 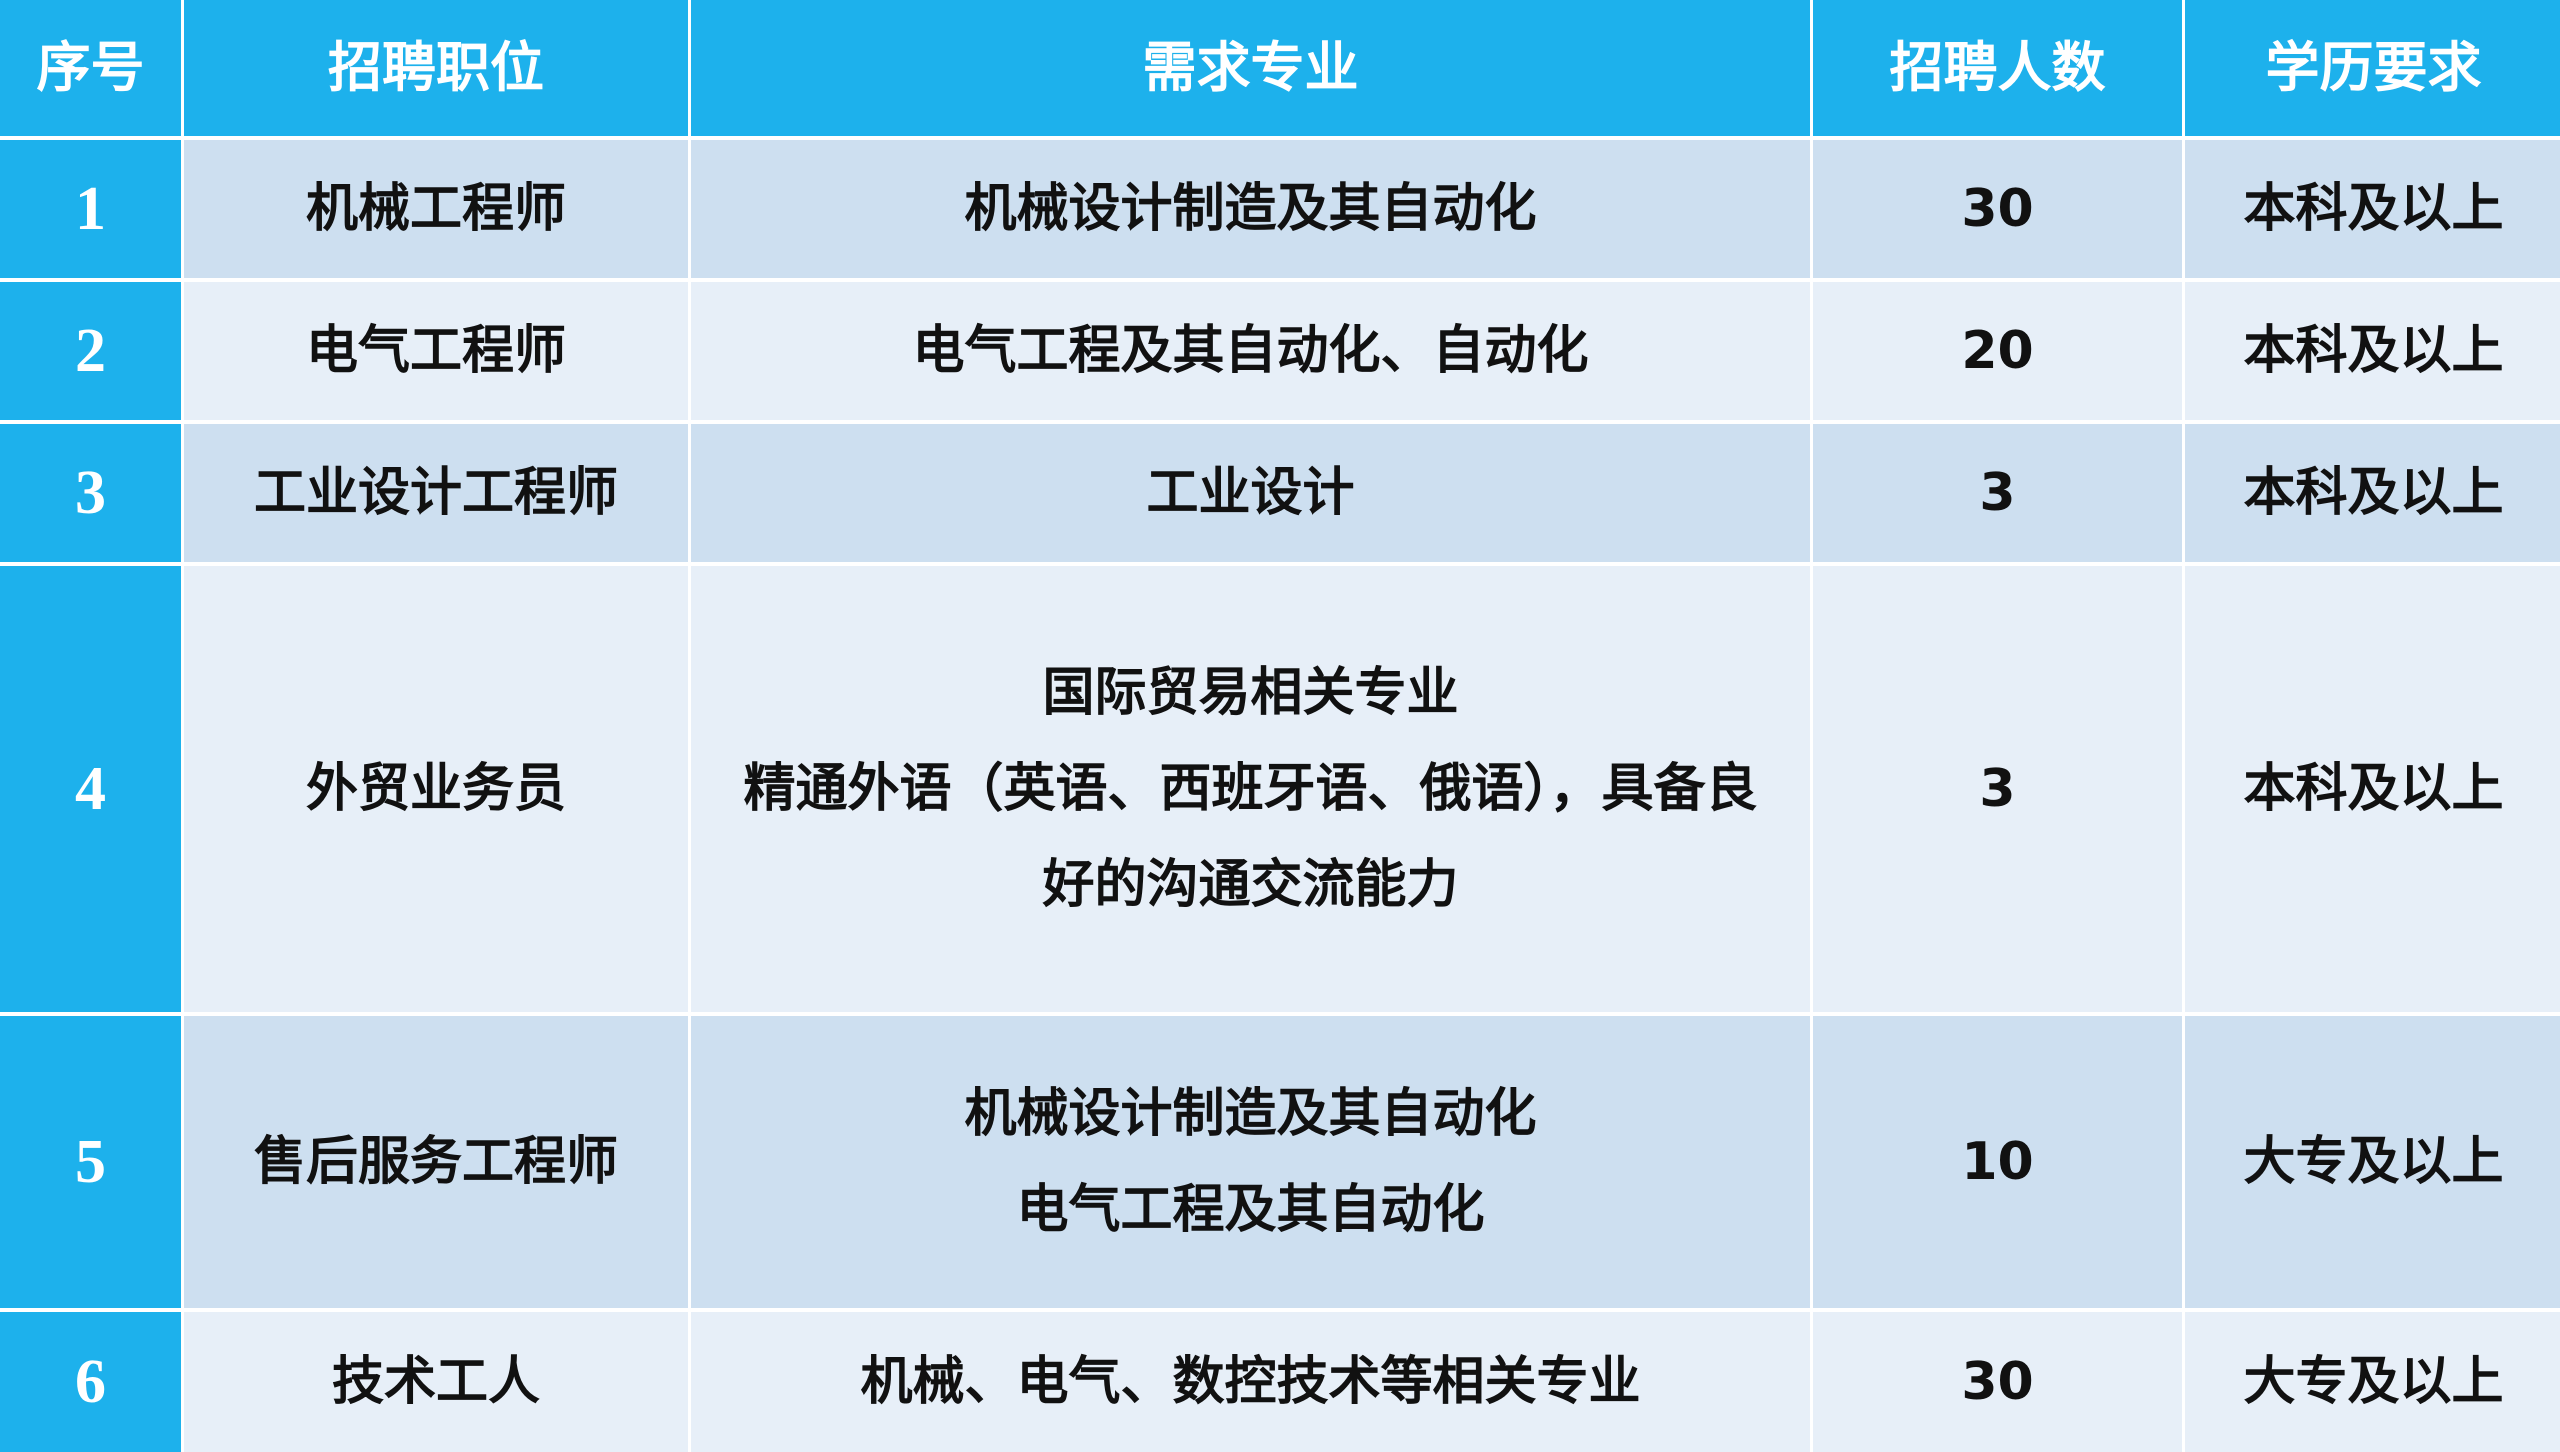 I want to click on count-cell: 20, so click(x=1997, y=351).